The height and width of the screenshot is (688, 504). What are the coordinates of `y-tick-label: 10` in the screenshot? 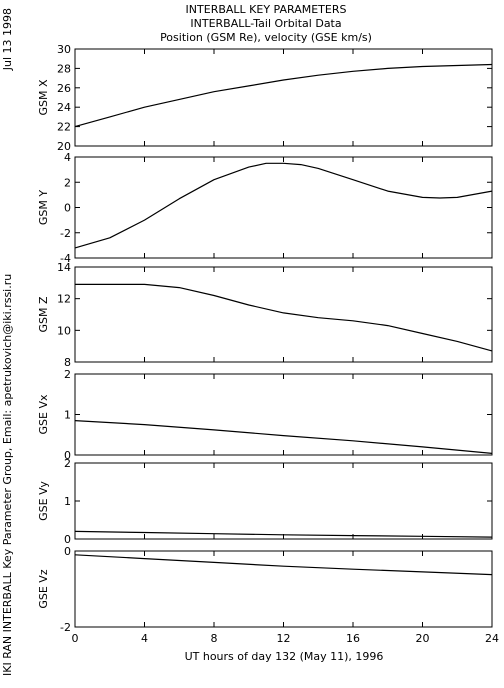 It's located at (64, 330).